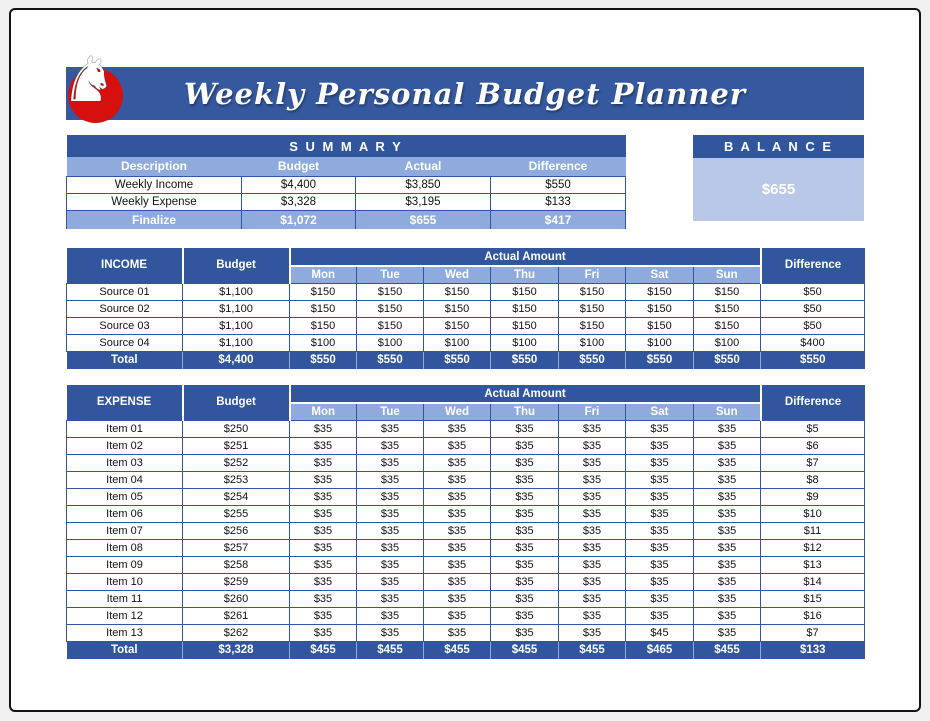 Image resolution: width=930 pixels, height=721 pixels. I want to click on summary-budget-cell: $4,400, so click(298, 184).